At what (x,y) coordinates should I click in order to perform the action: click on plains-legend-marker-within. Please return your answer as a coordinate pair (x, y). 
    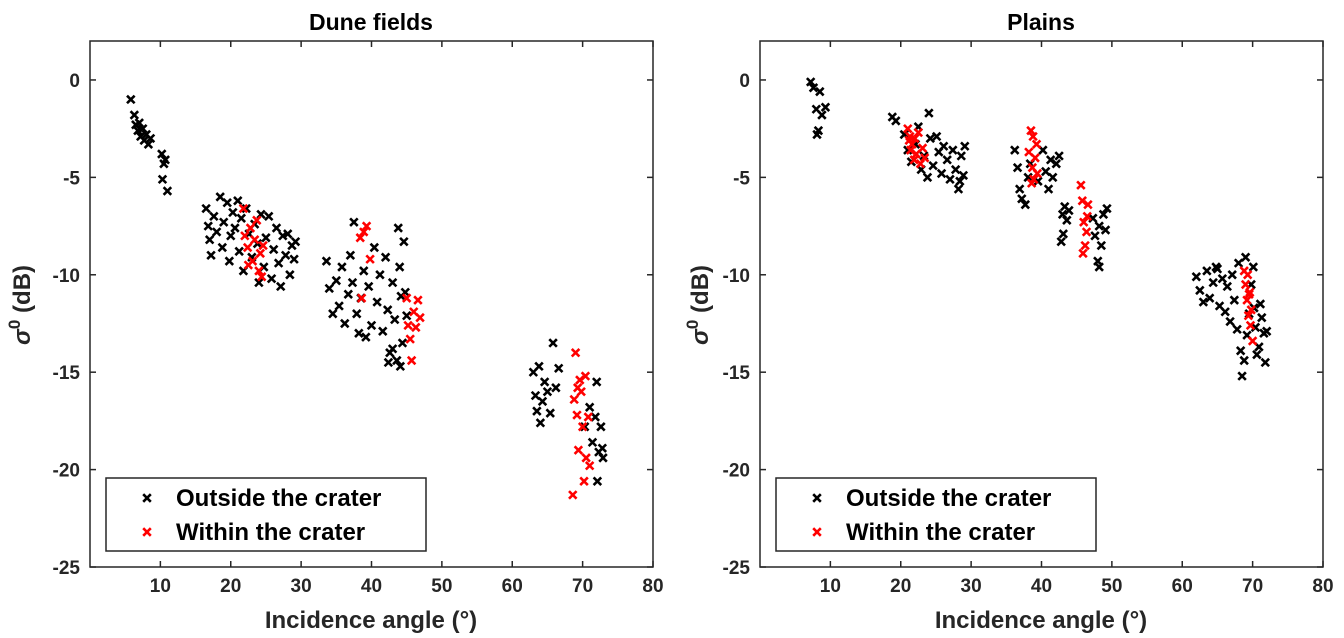
    Looking at the image, I should click on (817, 532).